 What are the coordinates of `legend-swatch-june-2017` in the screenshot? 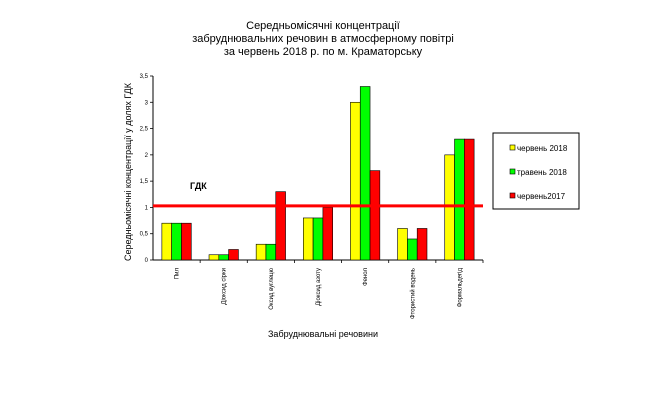 It's located at (512, 195).